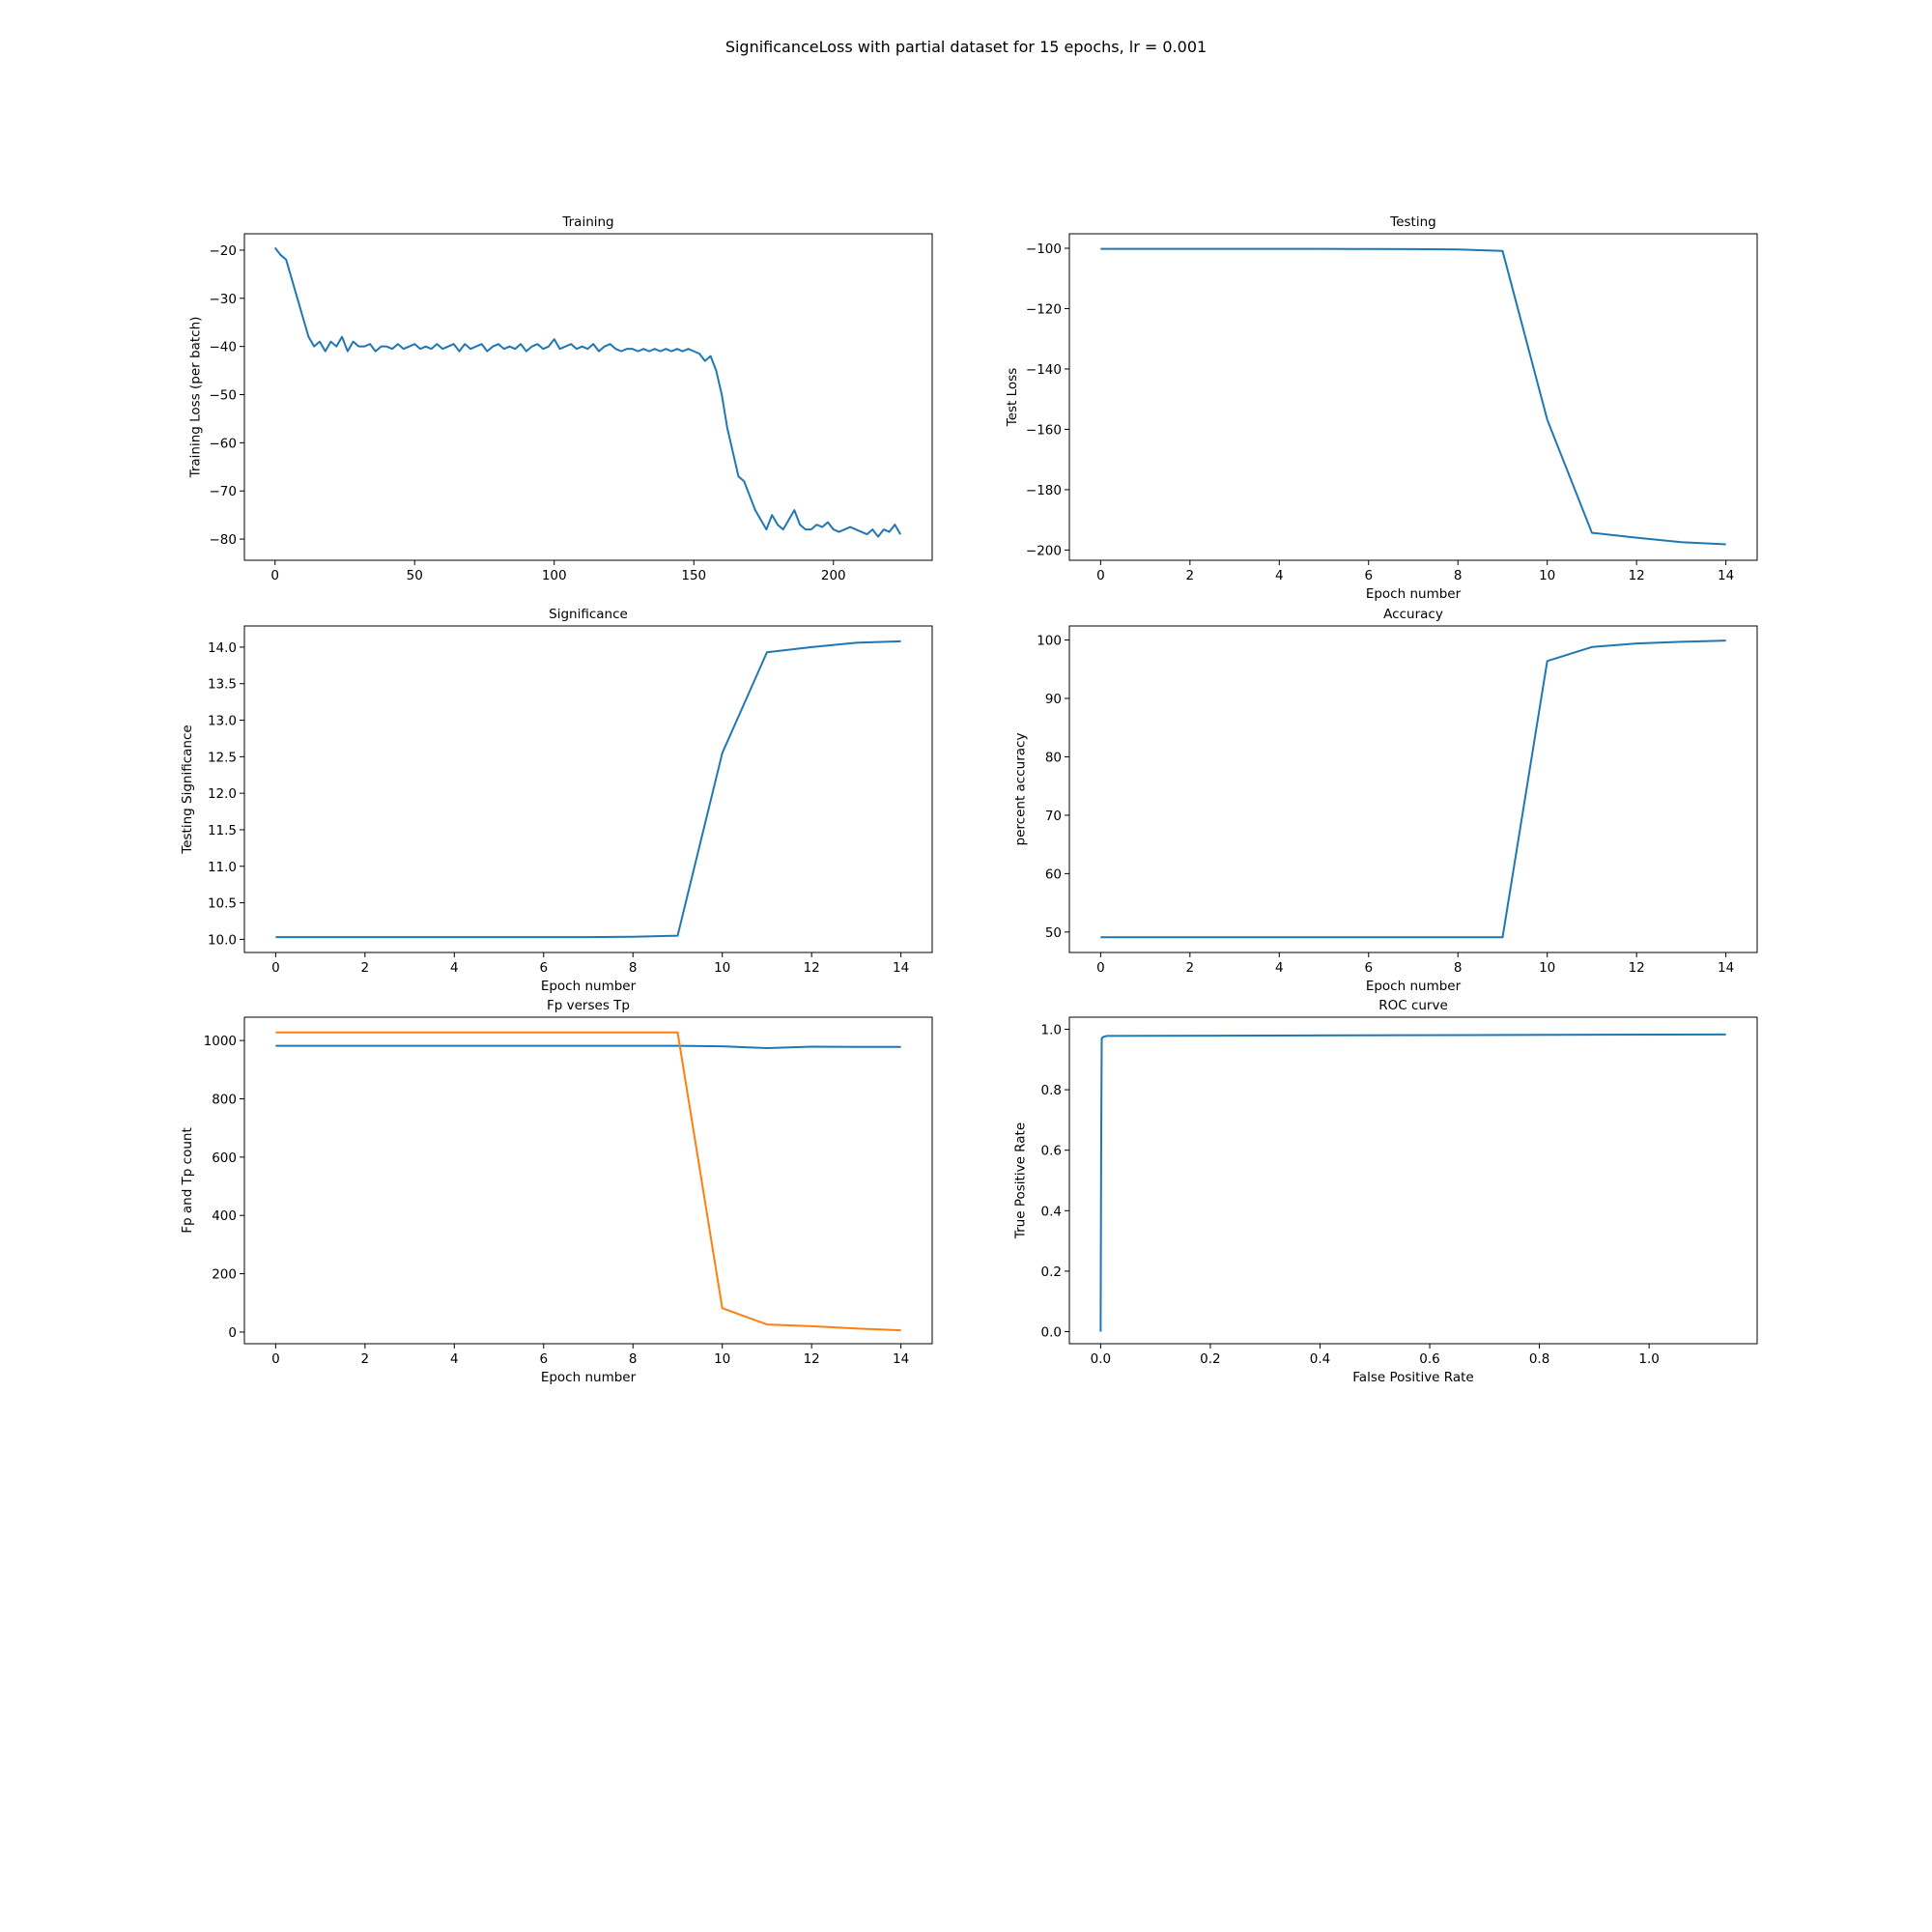 Image resolution: width=1932 pixels, height=1932 pixels. Describe the element at coordinates (220, 1041) in the screenshot. I see `y-tick-label: 1000` at that location.